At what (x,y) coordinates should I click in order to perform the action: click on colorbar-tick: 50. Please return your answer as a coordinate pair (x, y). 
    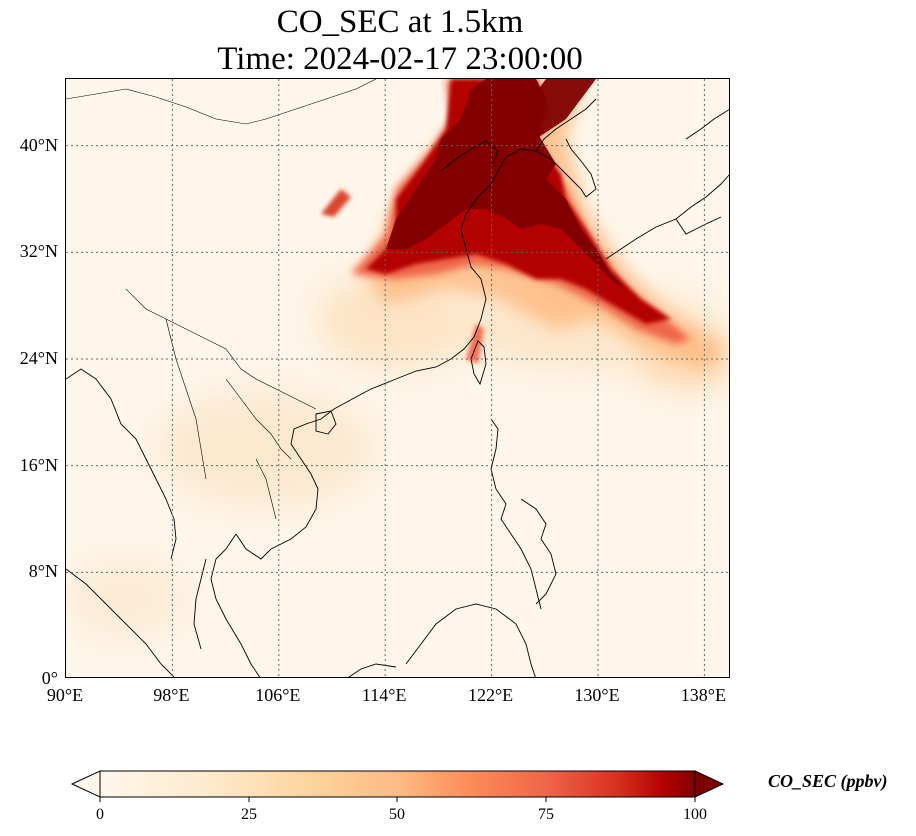
    Looking at the image, I should click on (397, 814).